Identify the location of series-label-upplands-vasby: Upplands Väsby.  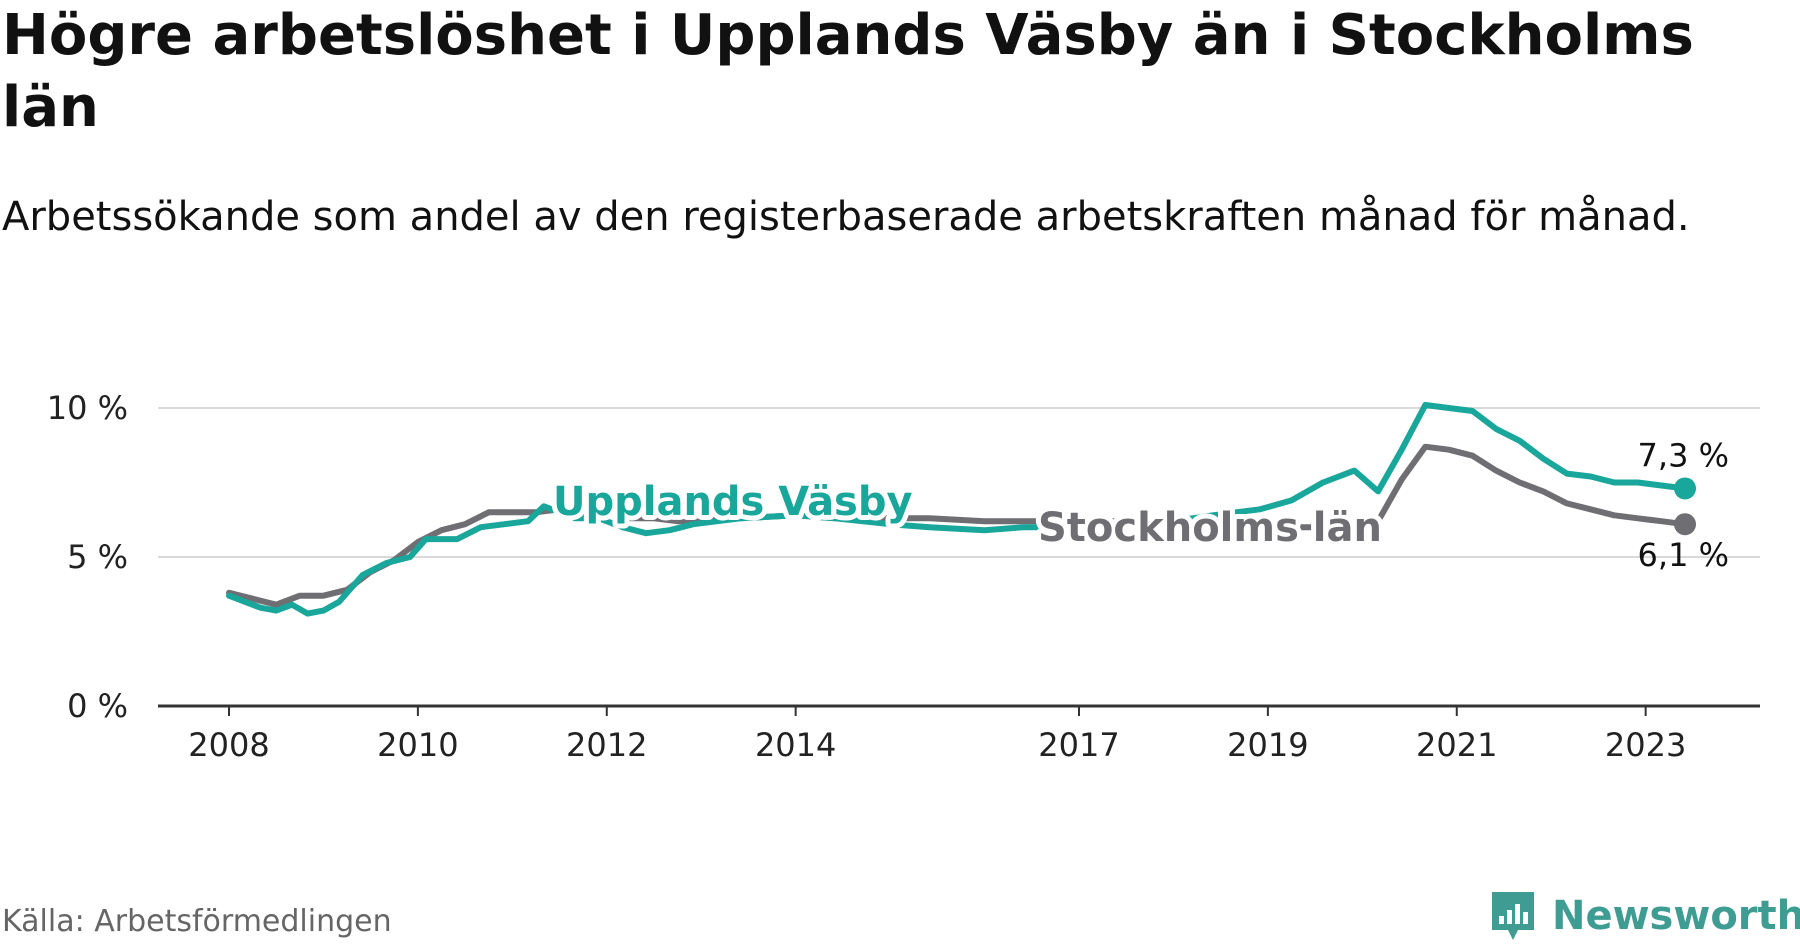
(733, 502).